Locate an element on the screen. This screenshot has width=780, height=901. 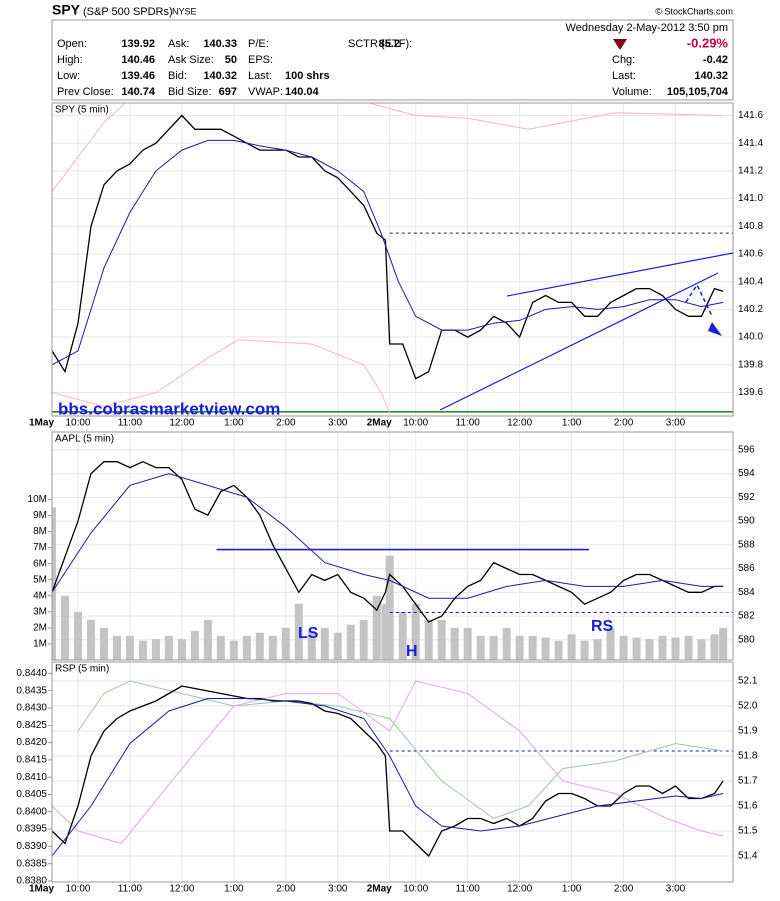
volume-tick-label: 9M is located at coordinates (40, 515).